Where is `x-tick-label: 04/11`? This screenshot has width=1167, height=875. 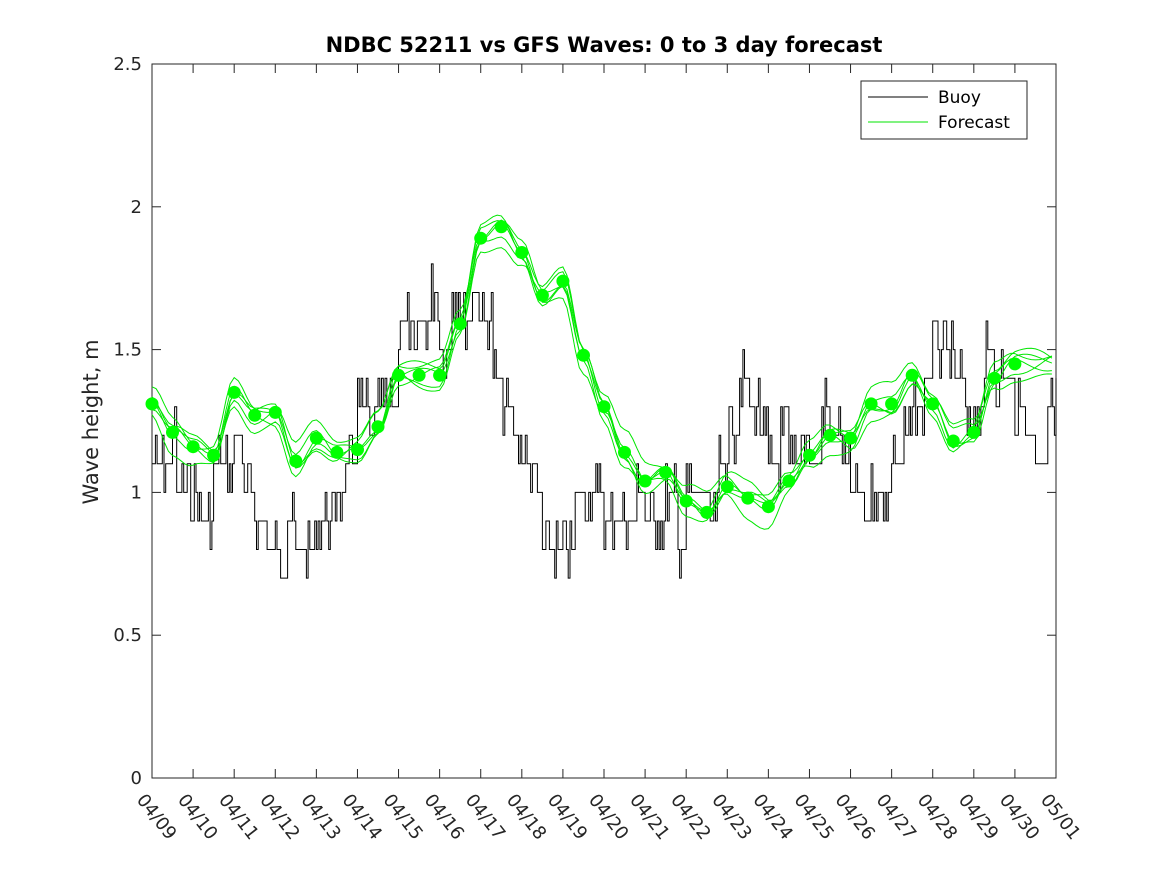
x-tick-label: 04/11 is located at coordinates (238, 817).